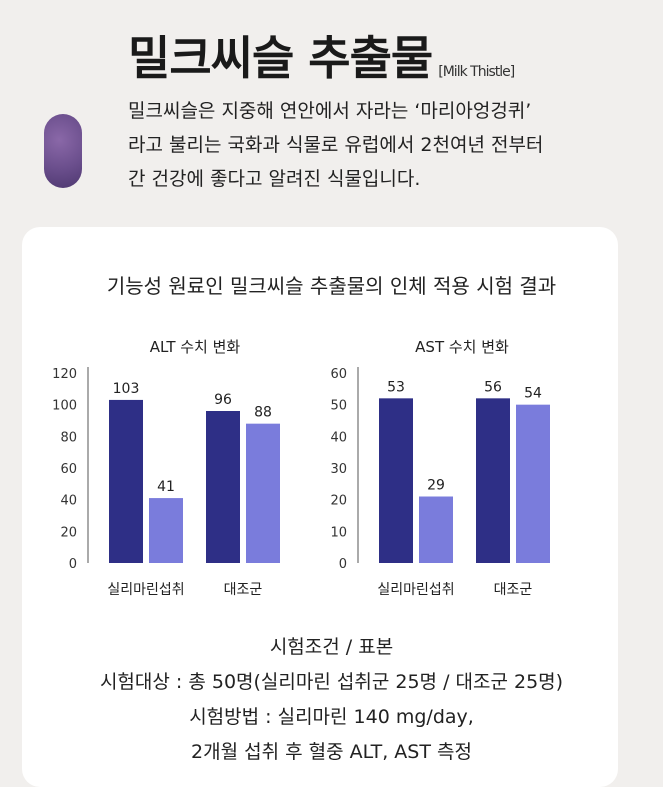 Image resolution: width=663 pixels, height=787 pixels. Describe the element at coordinates (493, 387) in the screenshot. I see `bar-value-label: 56` at that location.